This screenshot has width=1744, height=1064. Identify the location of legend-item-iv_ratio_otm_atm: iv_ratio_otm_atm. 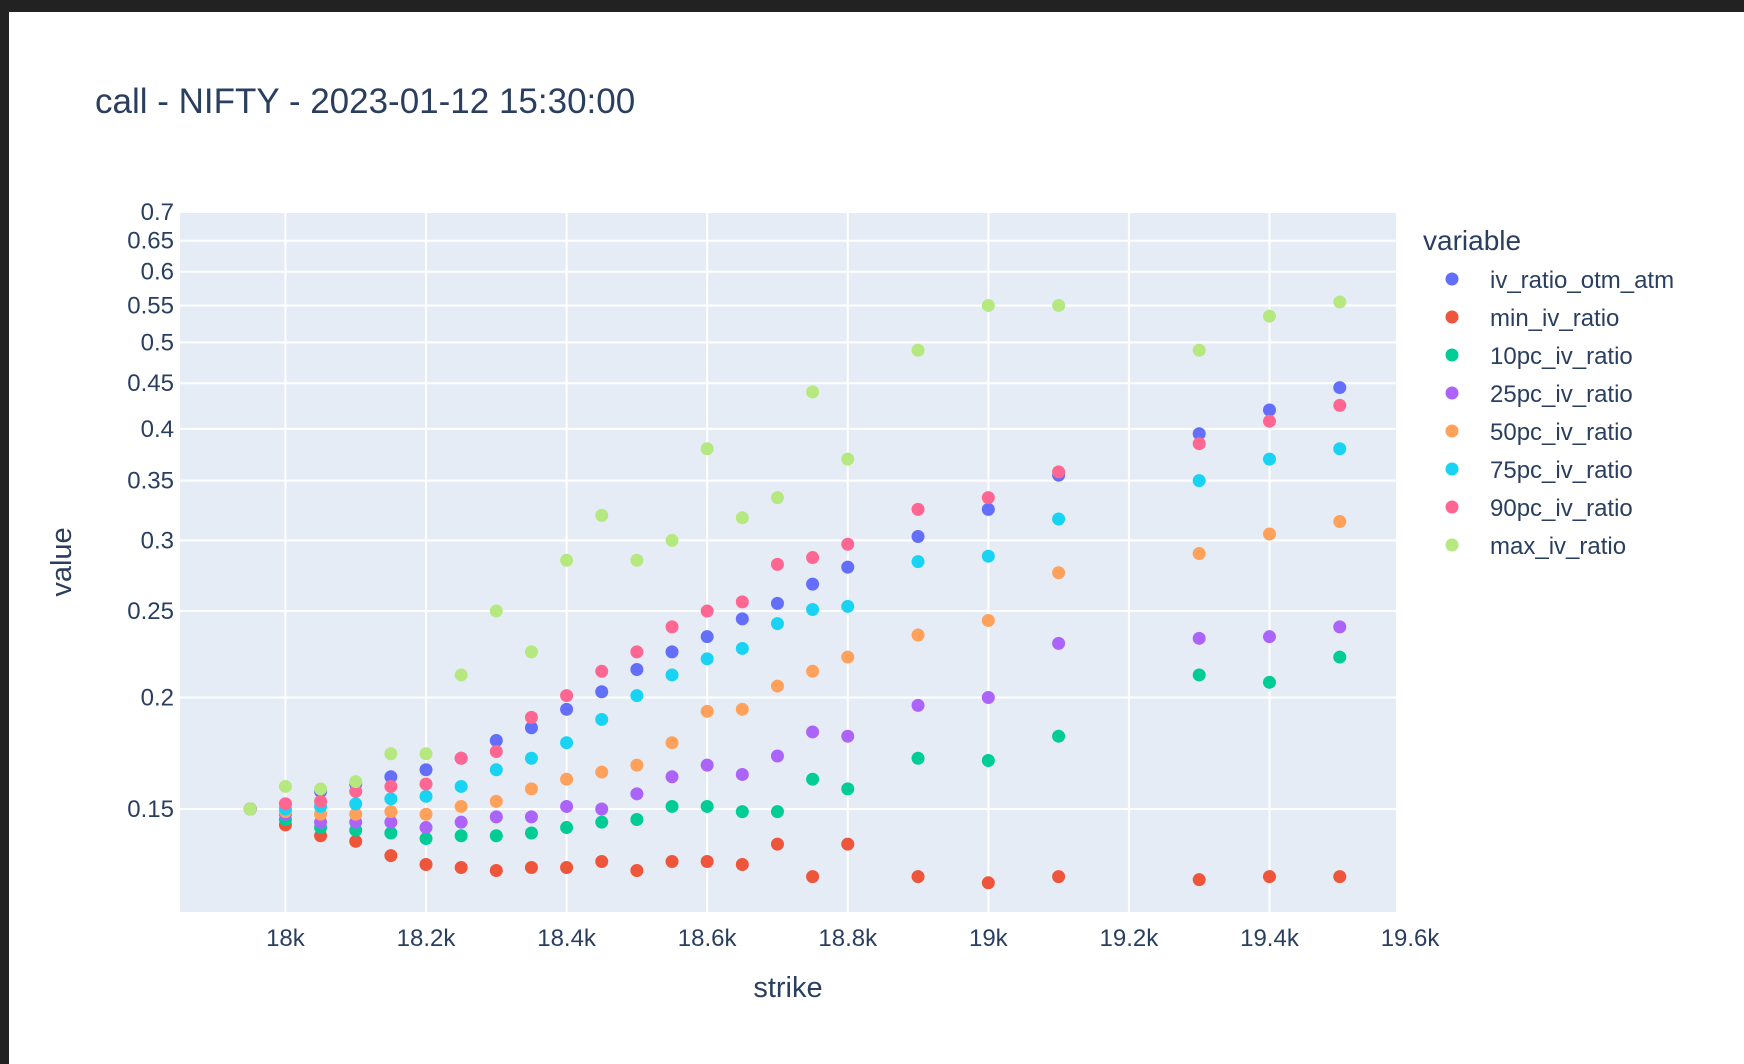
(1560, 280).